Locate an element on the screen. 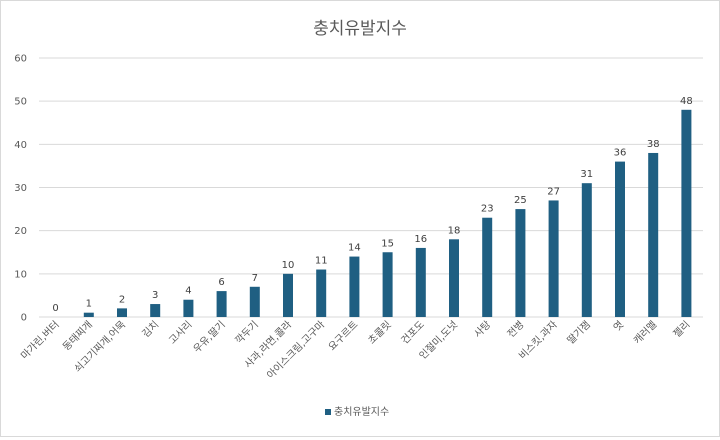 This screenshot has height=440, width=720. y-tick-label: 0 is located at coordinates (24, 318).